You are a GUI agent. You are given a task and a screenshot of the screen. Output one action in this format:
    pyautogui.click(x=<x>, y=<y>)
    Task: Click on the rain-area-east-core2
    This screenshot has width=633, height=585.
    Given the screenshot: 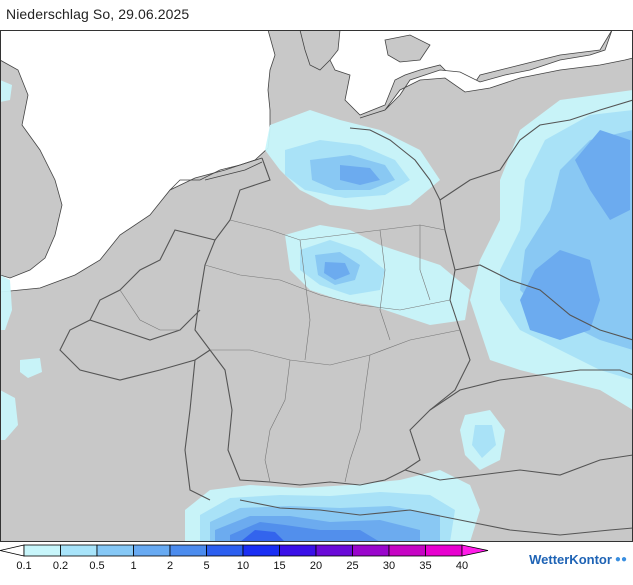 What is the action you would take?
    pyautogui.click(x=560, y=295)
    